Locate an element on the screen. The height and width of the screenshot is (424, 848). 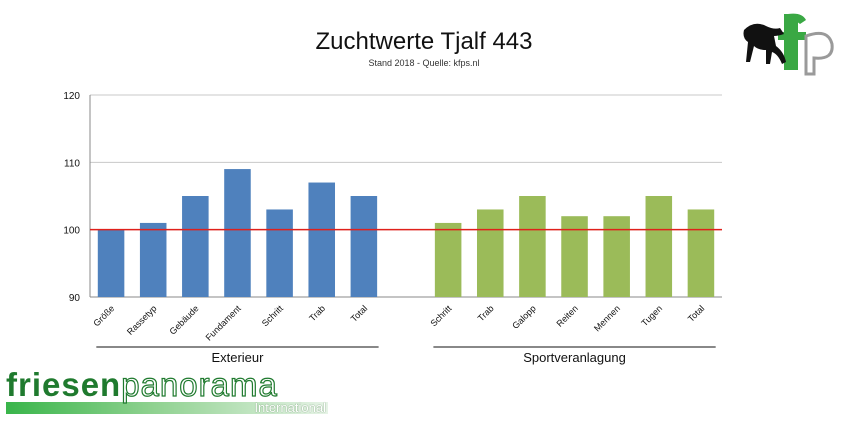
brand-name-bold: friesen is located at coordinates (64, 384).